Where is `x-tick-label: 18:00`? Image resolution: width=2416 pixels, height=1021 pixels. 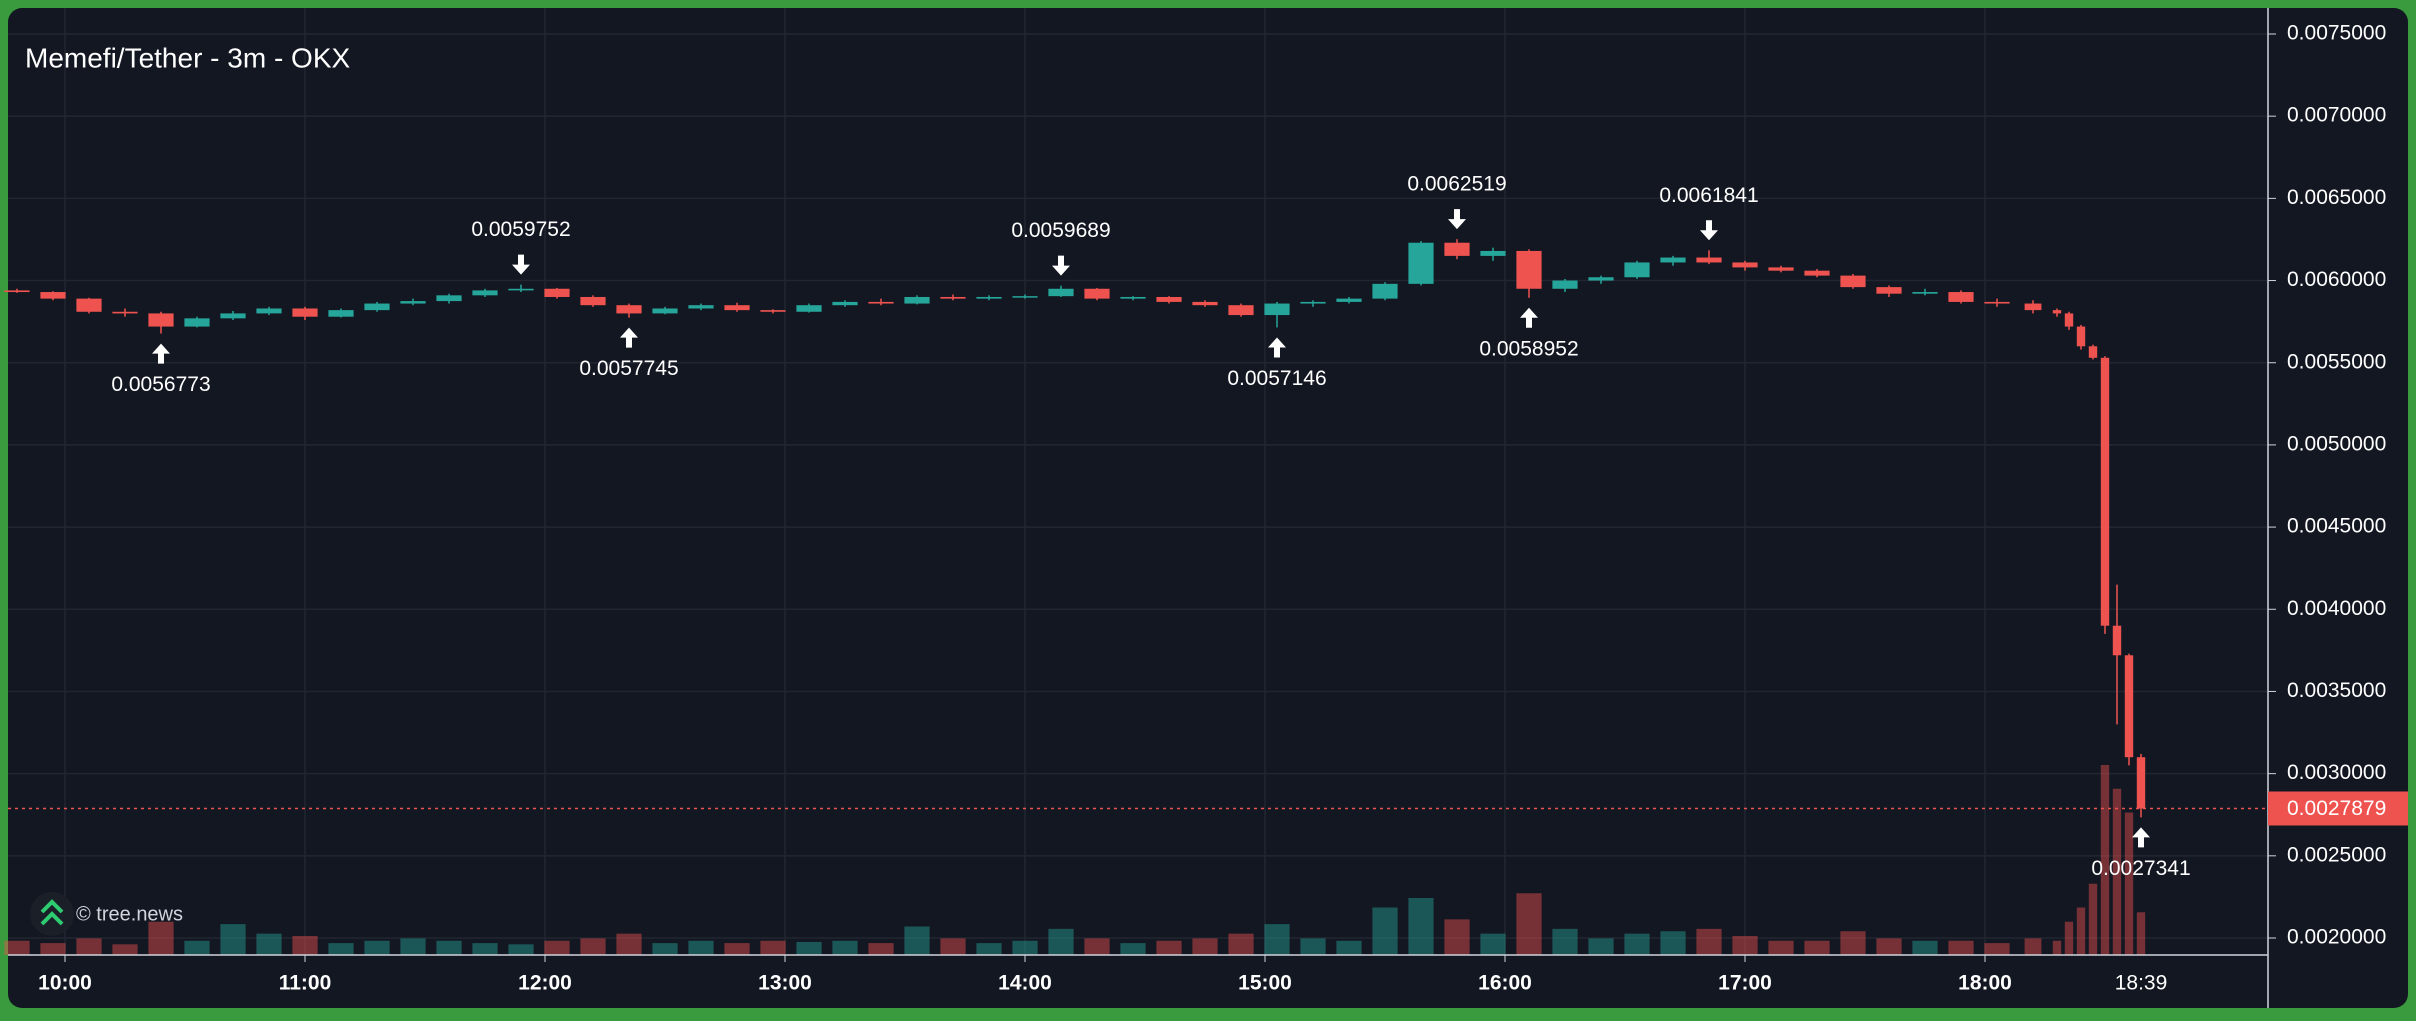
x-tick-label: 18:00 is located at coordinates (1985, 983).